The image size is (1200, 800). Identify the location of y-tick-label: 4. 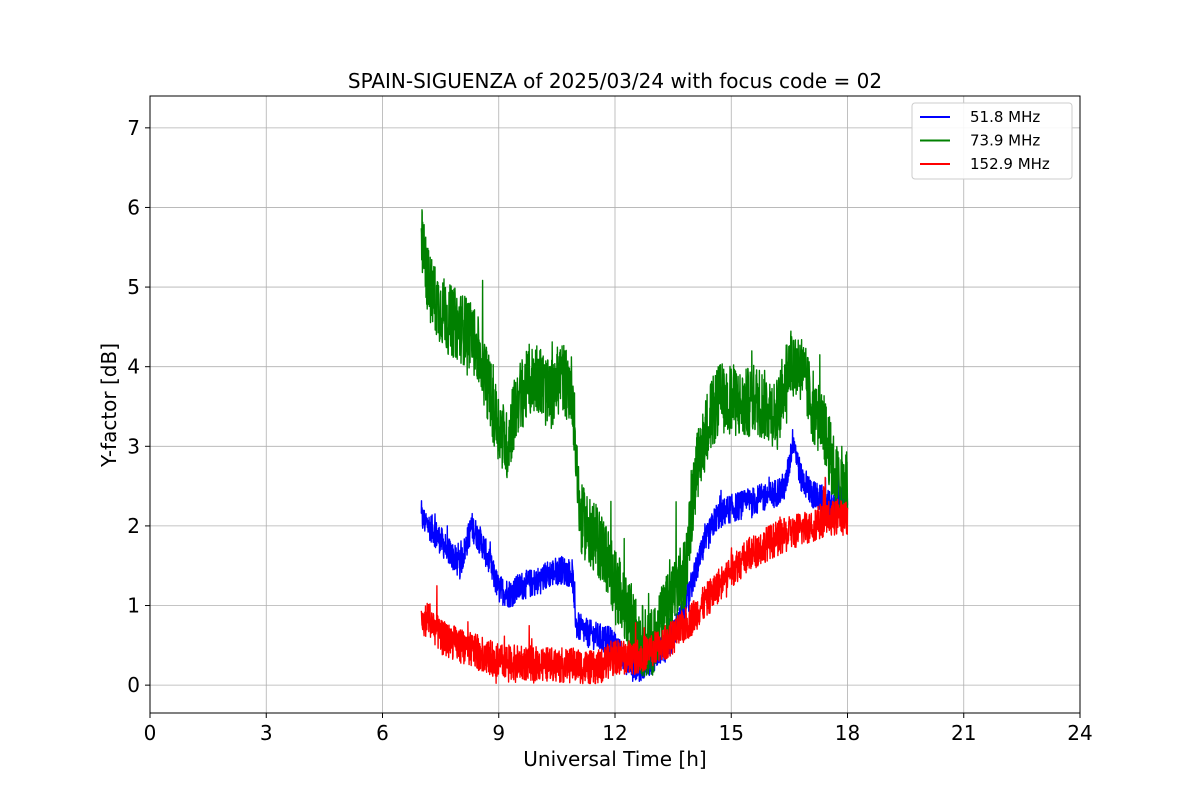
(133, 367).